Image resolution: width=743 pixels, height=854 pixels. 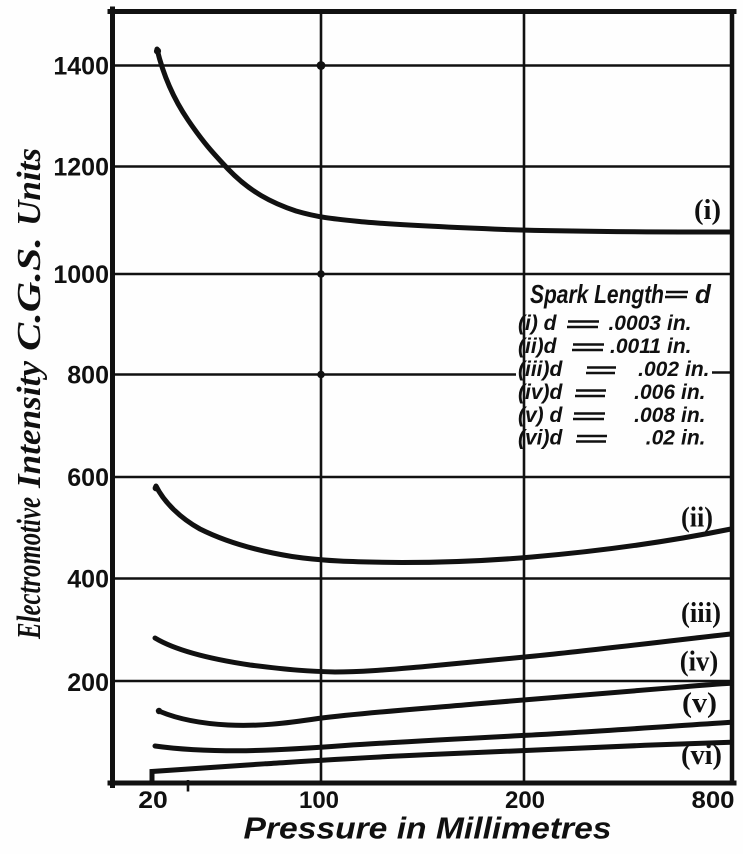 What do you see at coordinates (319, 800) in the screenshot?
I see `svg-text: 100` at bounding box center [319, 800].